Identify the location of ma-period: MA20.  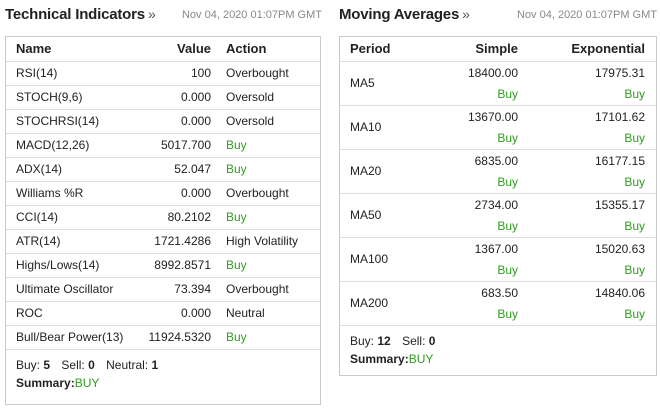
(385, 170).